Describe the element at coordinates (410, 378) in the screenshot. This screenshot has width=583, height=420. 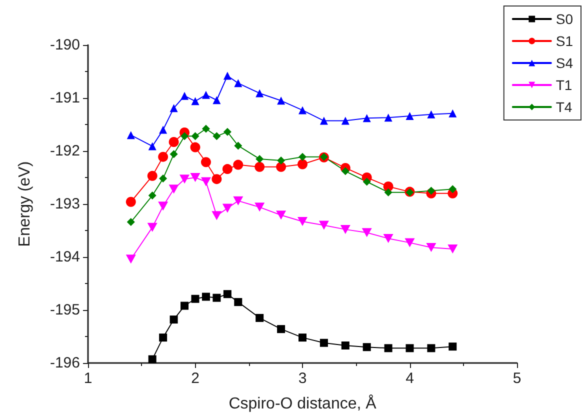
I see `x-tick-label: 4` at that location.